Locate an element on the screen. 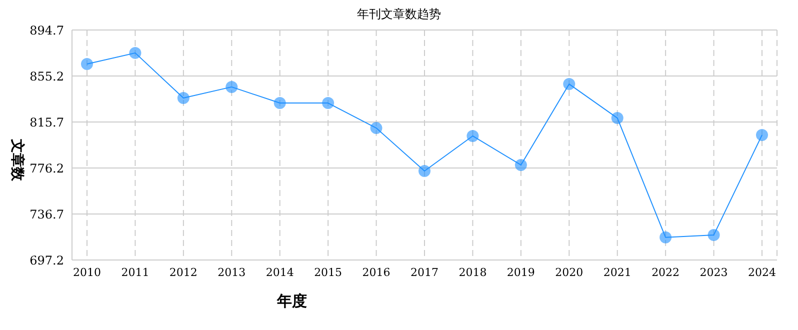  x-tick-label: 2018 is located at coordinates (472, 272).